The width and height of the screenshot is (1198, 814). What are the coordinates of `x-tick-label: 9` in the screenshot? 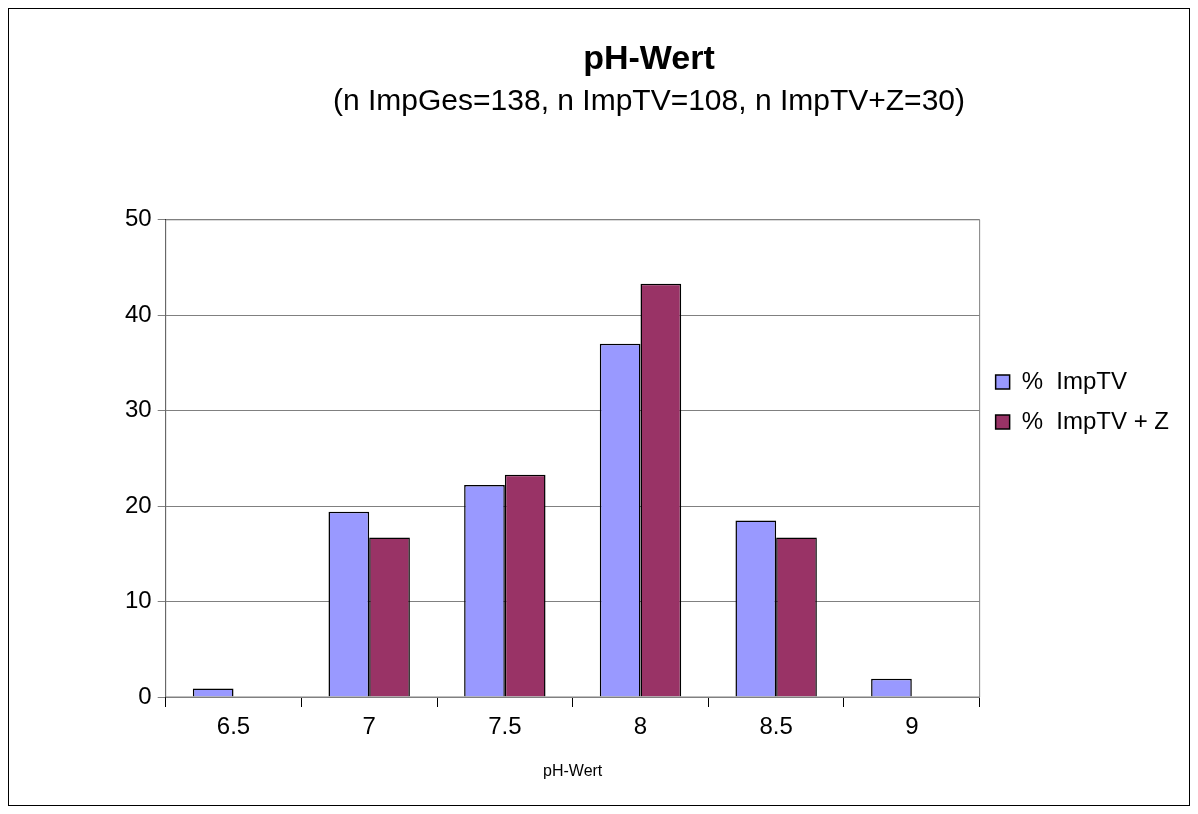 It's located at (912, 726).